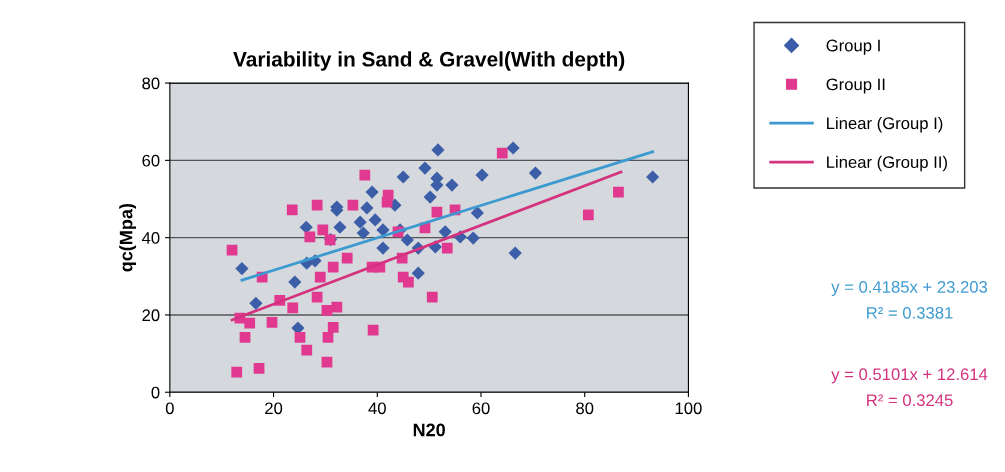 This screenshot has height=472, width=1005. I want to click on legend-label: Group I, so click(853, 47).